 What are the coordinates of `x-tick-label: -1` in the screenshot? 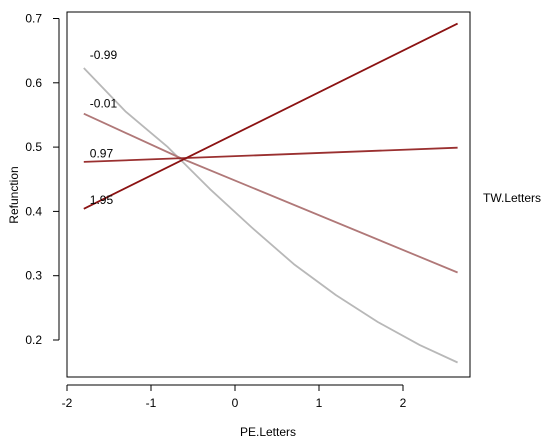 It's located at (151, 403).